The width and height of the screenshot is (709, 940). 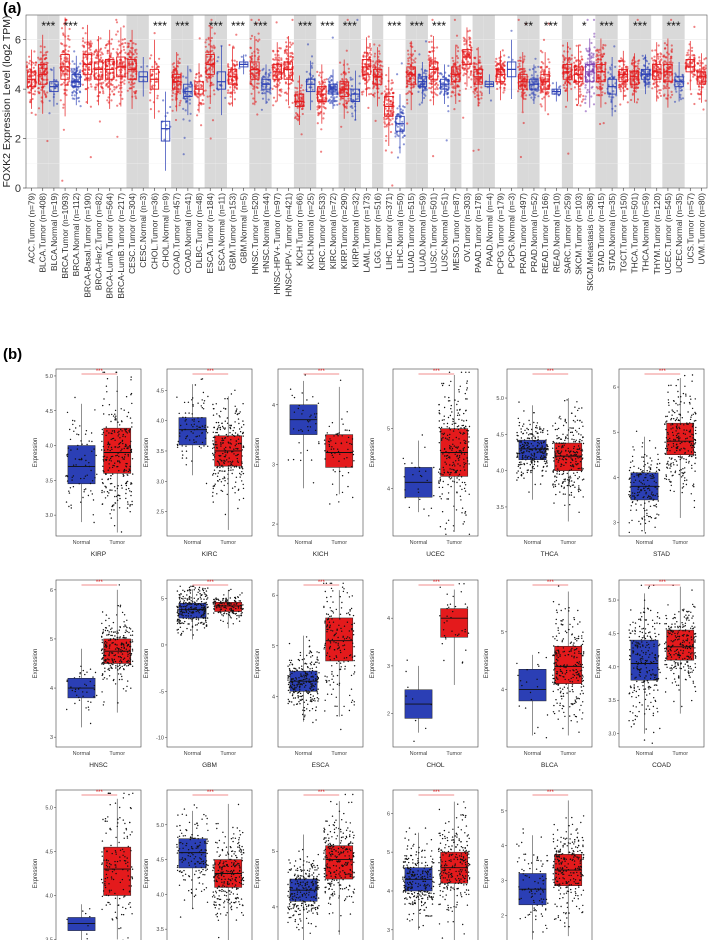 I want to click on x-tick-label: LUSC.Normal (n=51), so click(x=445, y=232).